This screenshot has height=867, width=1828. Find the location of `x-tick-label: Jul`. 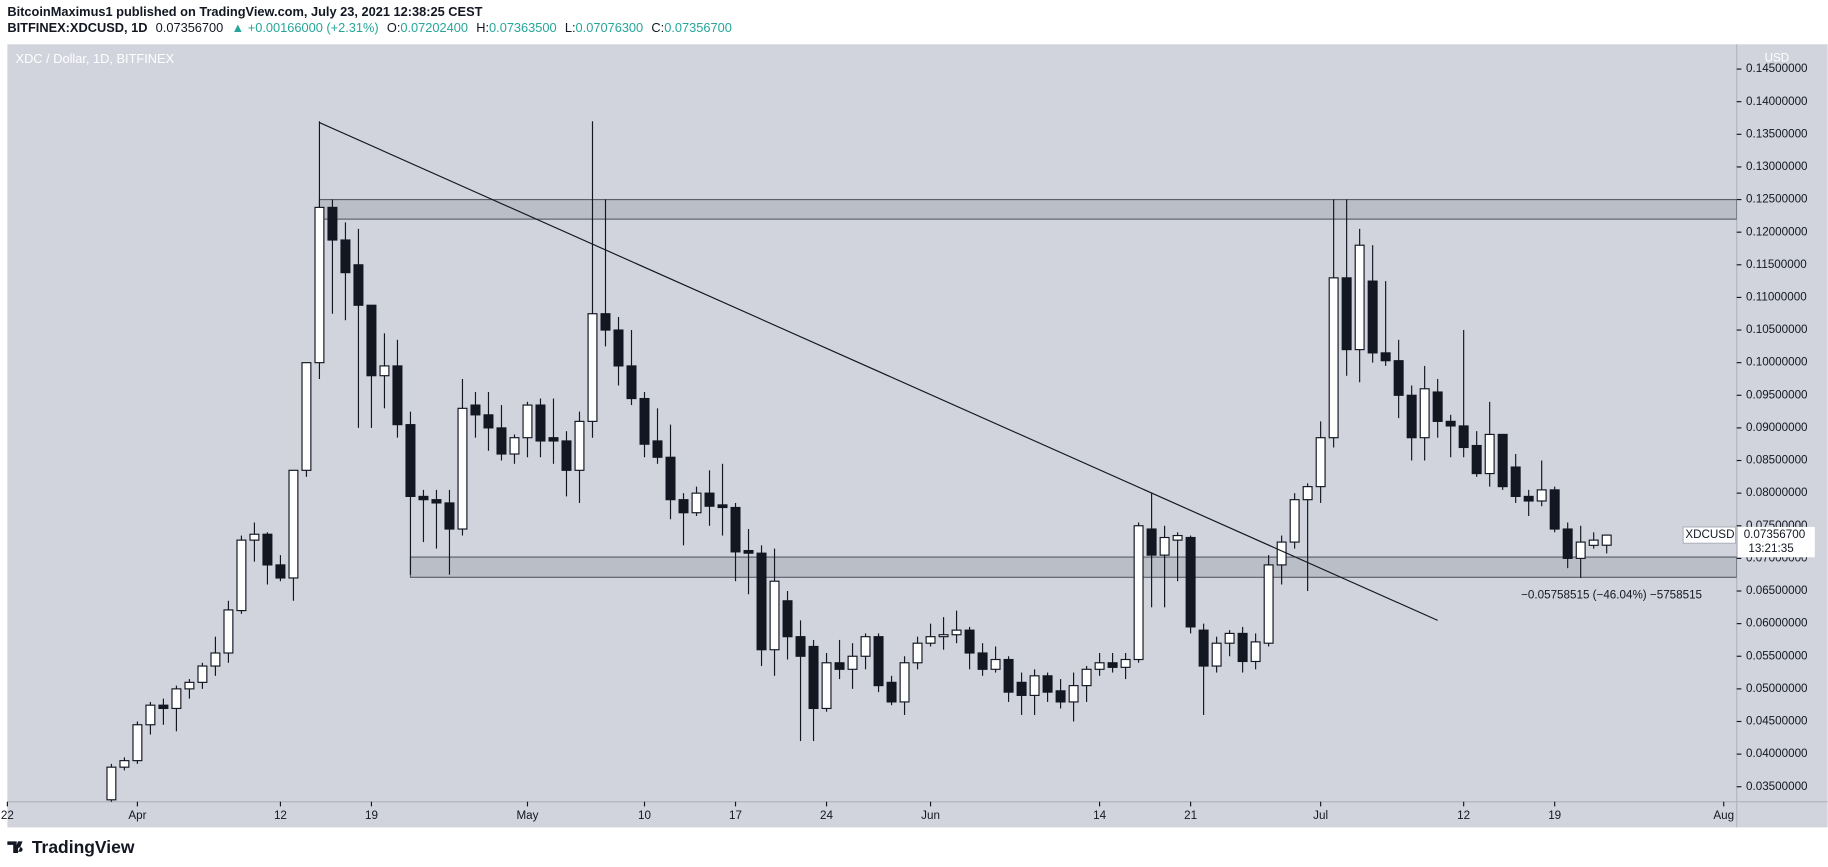

x-tick-label: Jul is located at coordinates (1320, 815).